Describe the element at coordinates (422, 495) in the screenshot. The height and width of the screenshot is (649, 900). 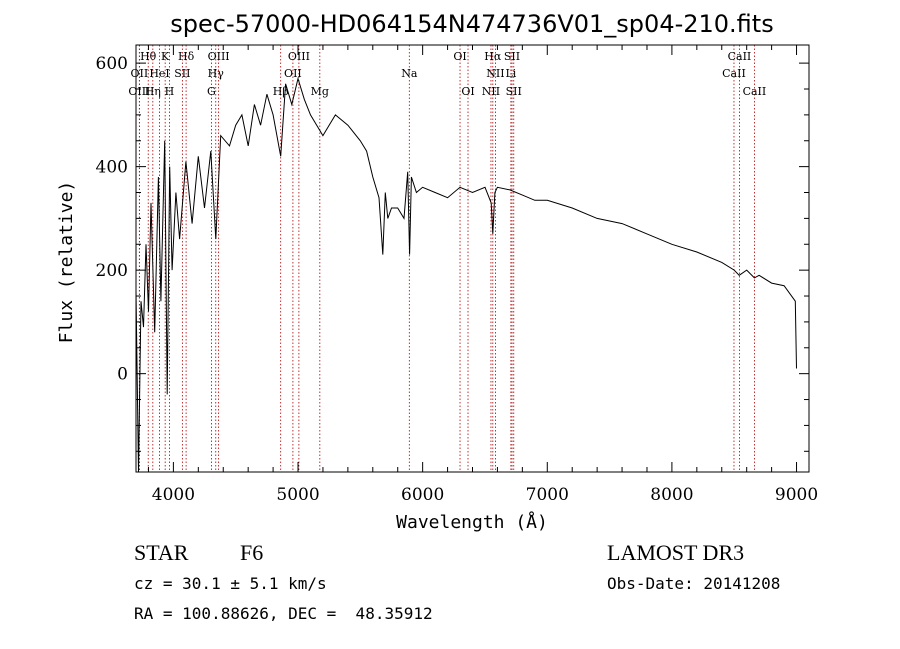
I see `x-tick-label: 6000` at that location.